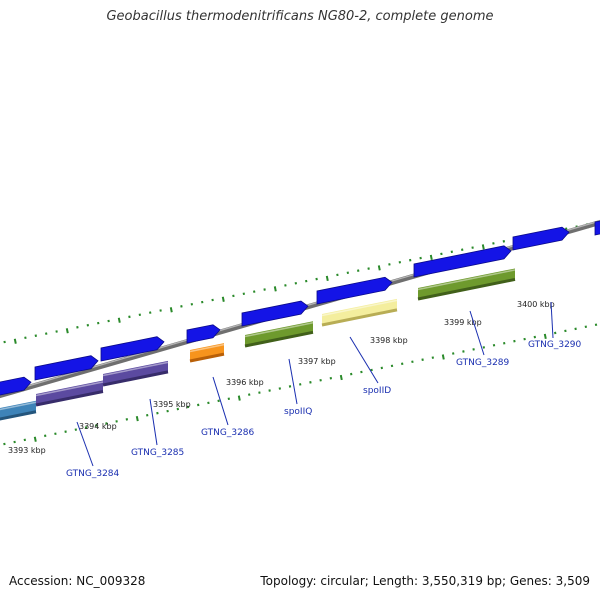  I want to click on tick-label: 3399 kbp, so click(463, 322).